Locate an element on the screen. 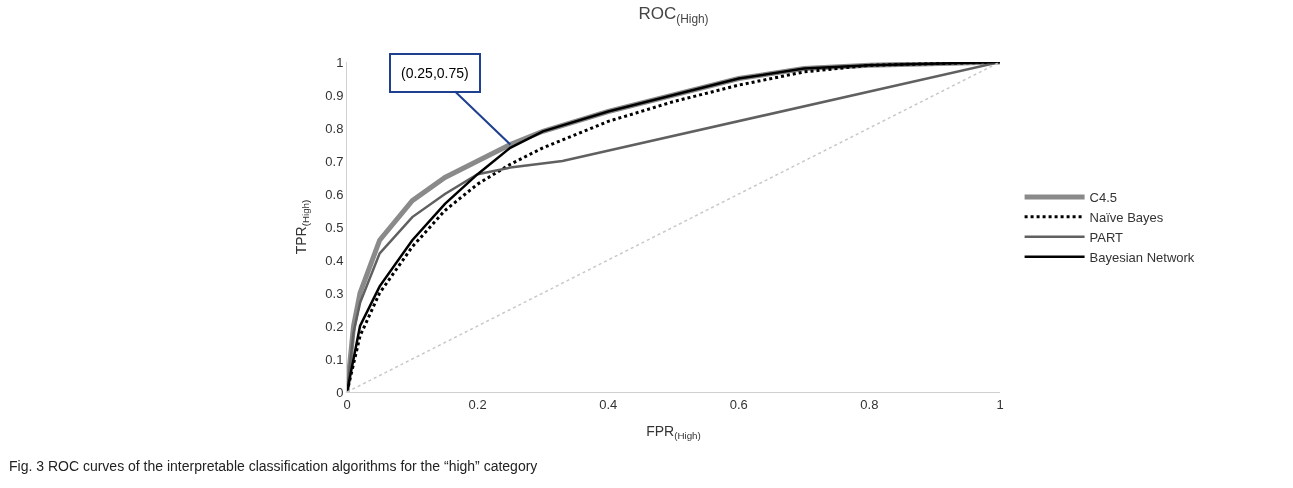  x-axis-title: FPR$_{(High)}$ is located at coordinates (673, 431).